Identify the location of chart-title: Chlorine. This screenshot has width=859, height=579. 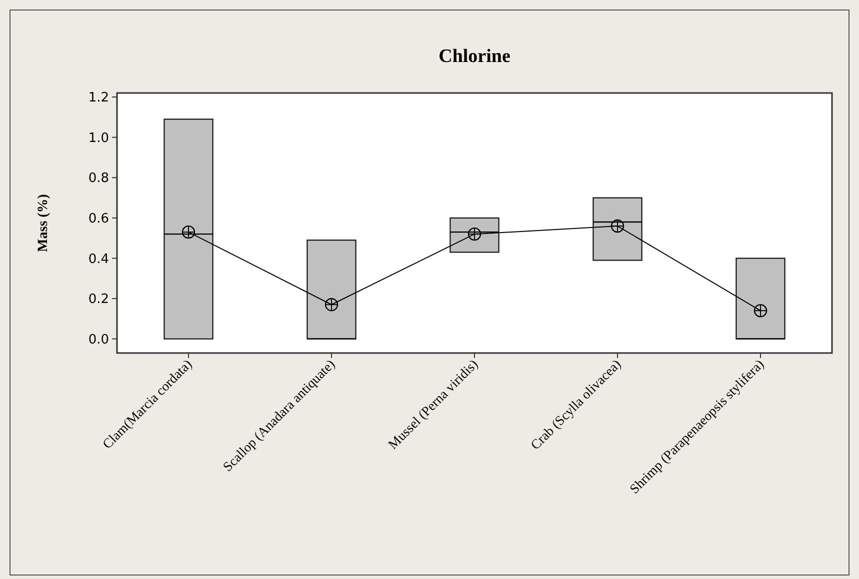
(474, 56).